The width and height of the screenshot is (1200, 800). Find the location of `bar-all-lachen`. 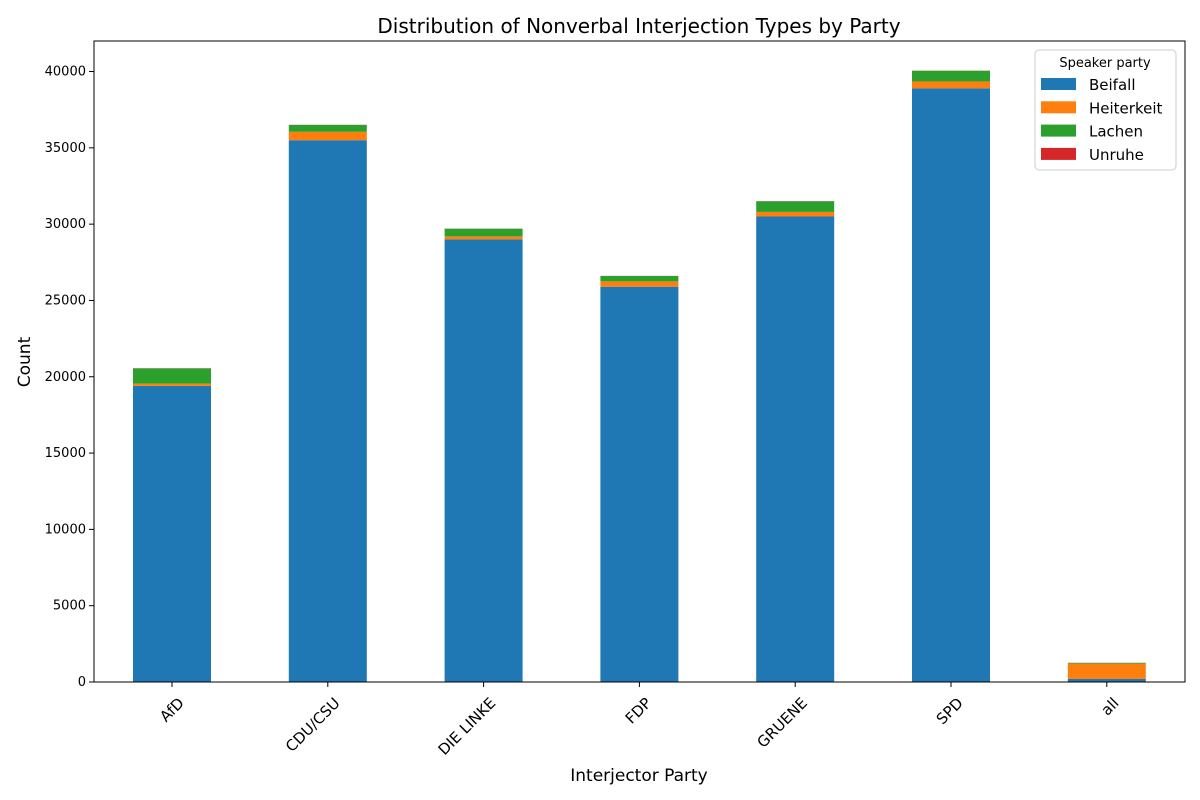

bar-all-lachen is located at coordinates (1106, 663).